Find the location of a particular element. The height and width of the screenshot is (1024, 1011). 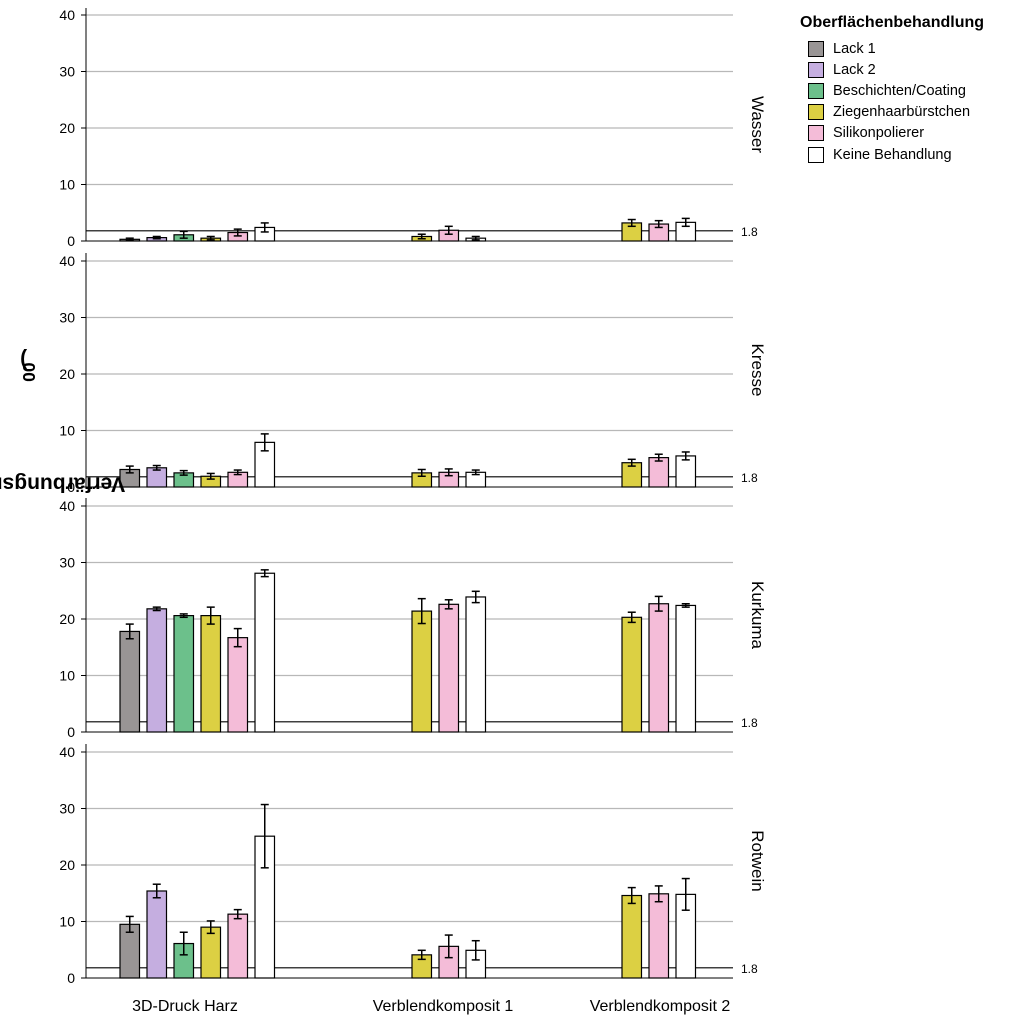

legend-title: Oberflächenbehandlung is located at coordinates (892, 22).